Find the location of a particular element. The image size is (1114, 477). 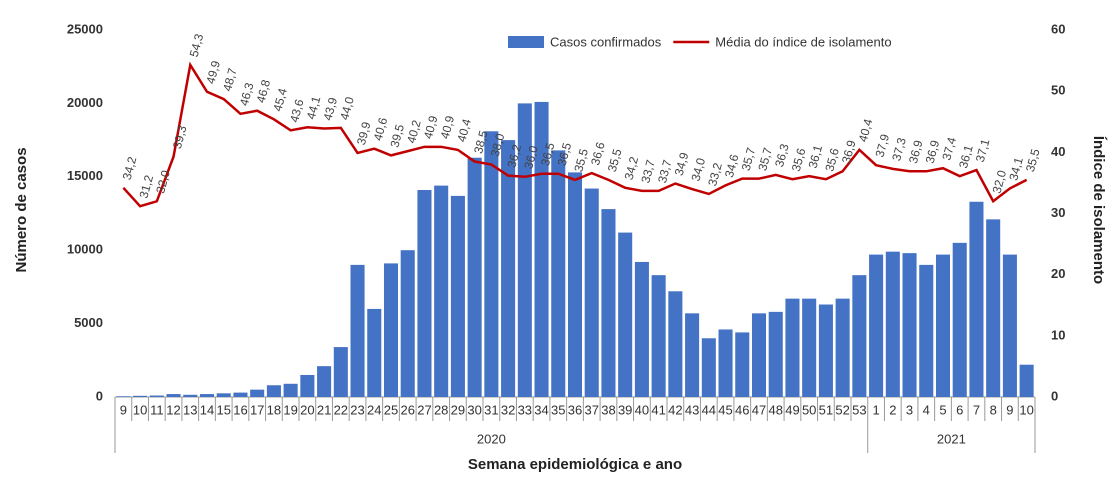

legend-label: Média do índice de isolamento is located at coordinates (803, 41).